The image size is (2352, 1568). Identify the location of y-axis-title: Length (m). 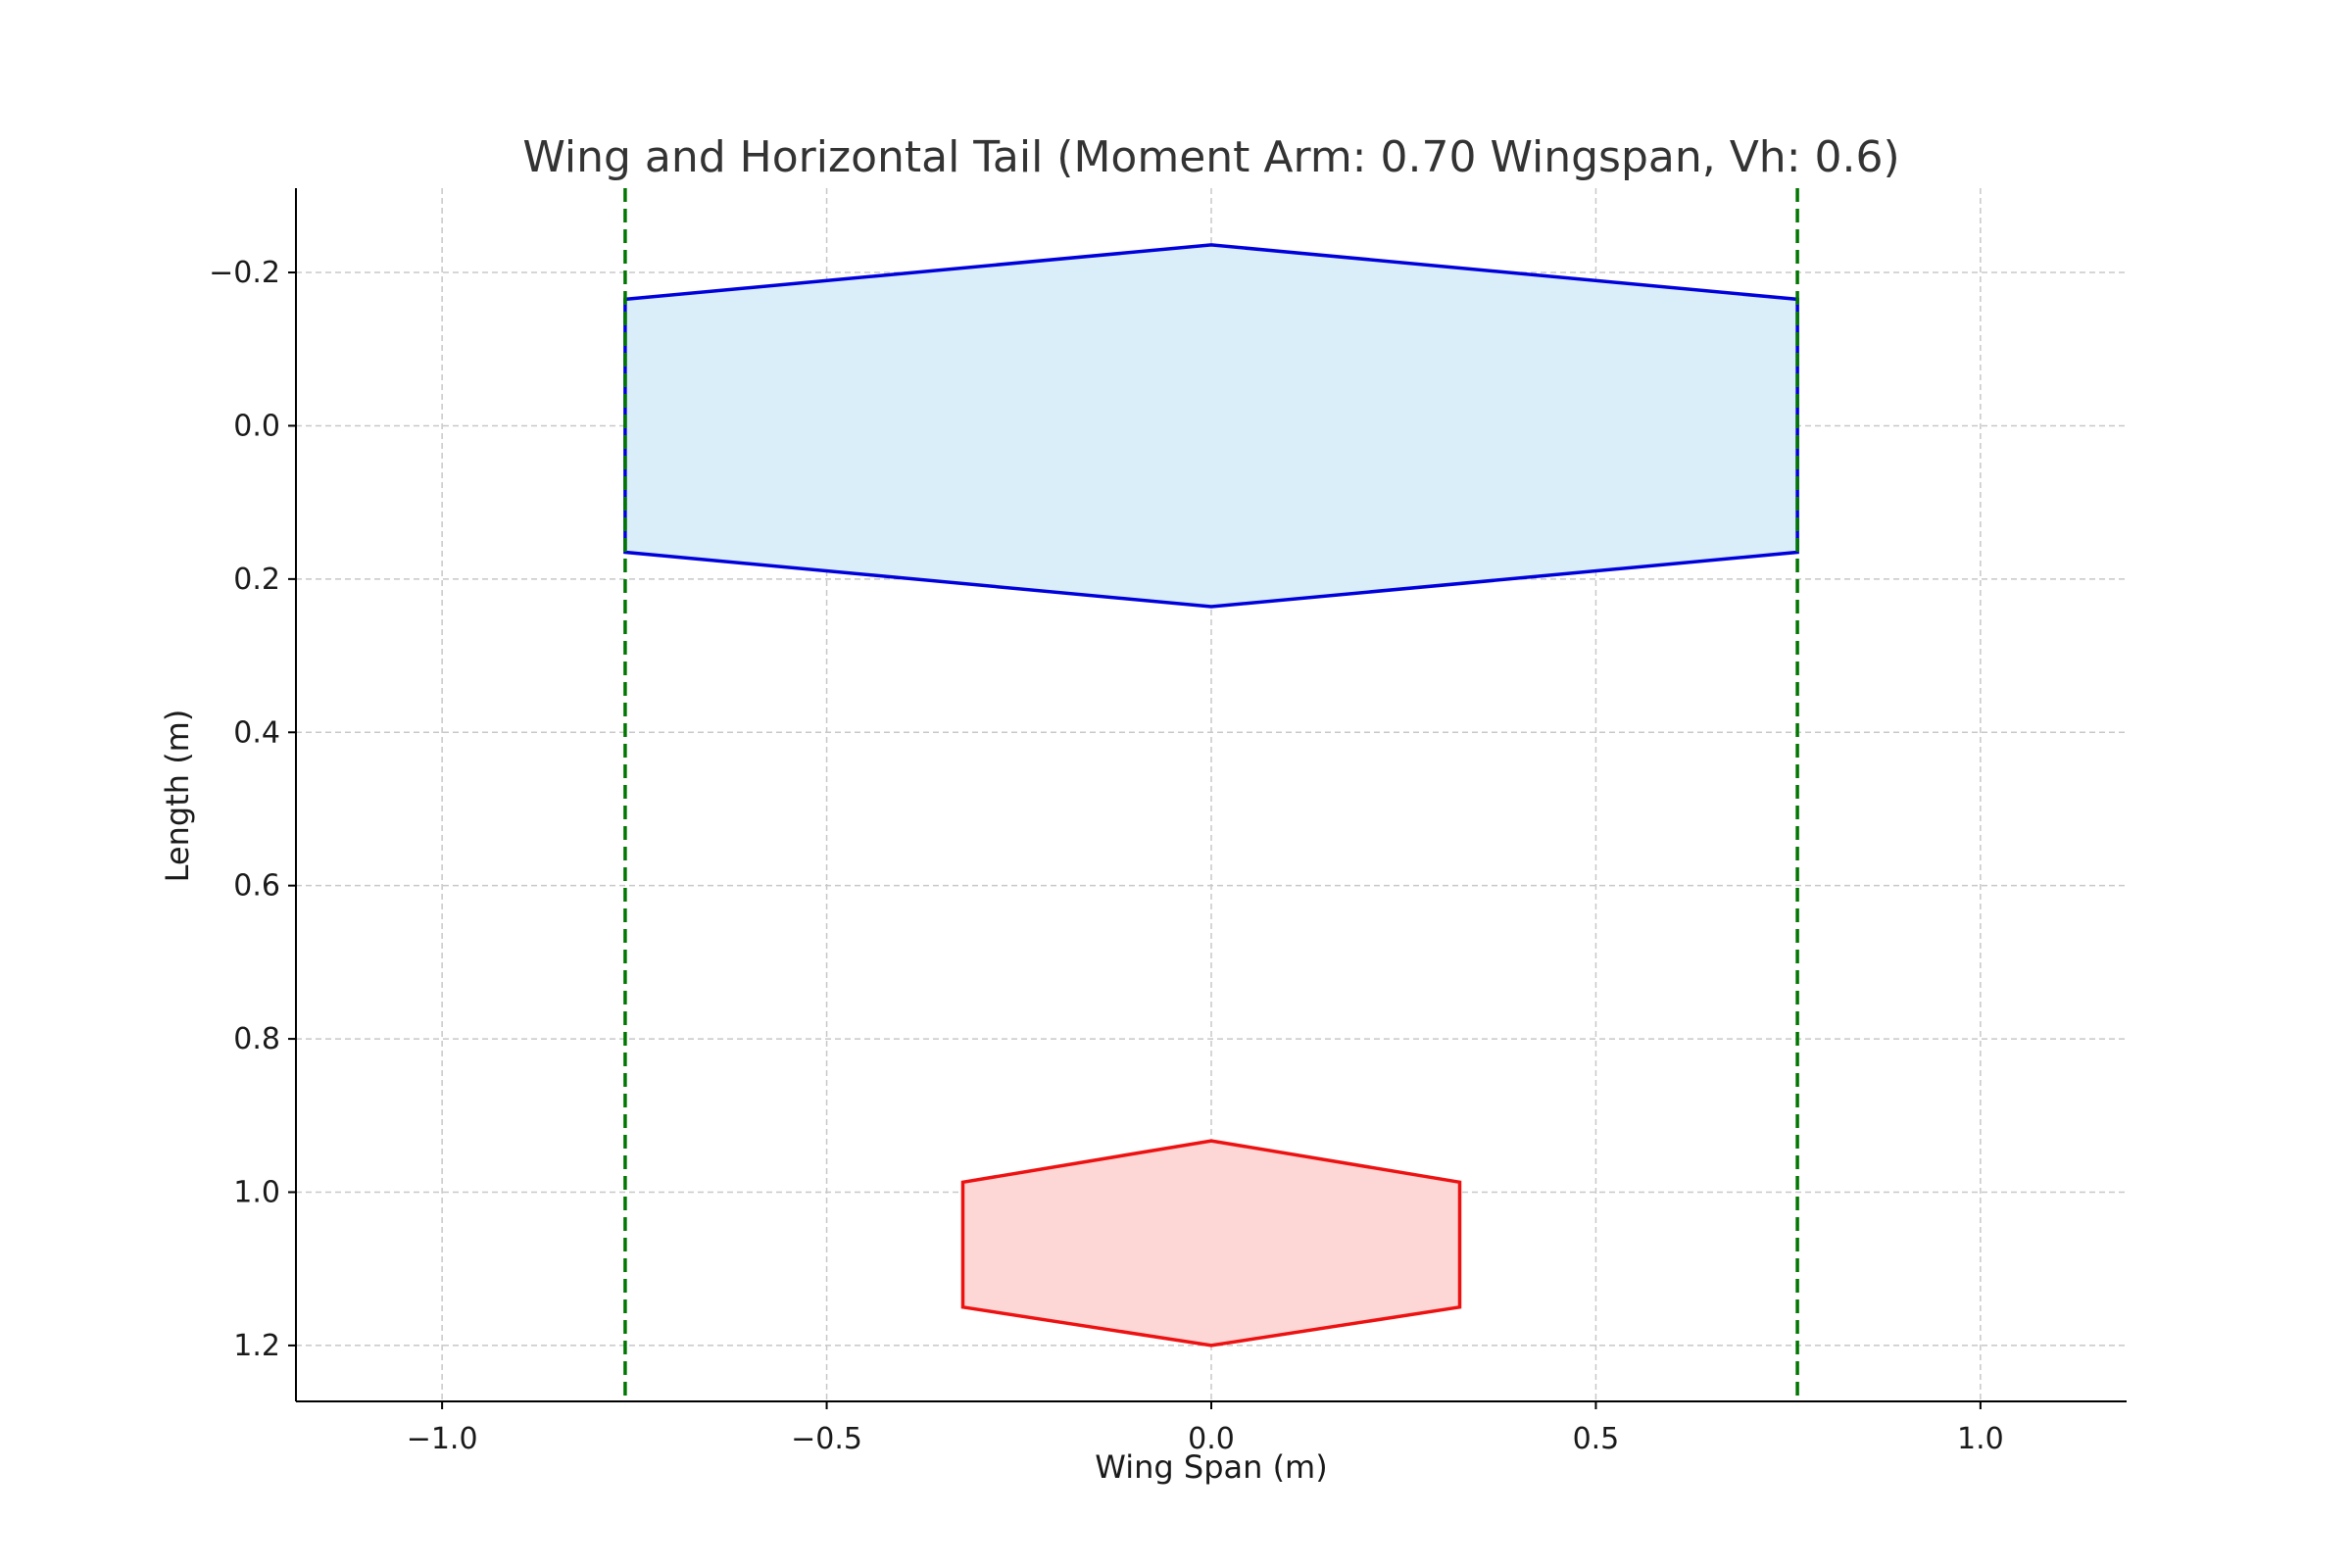
(177, 796).